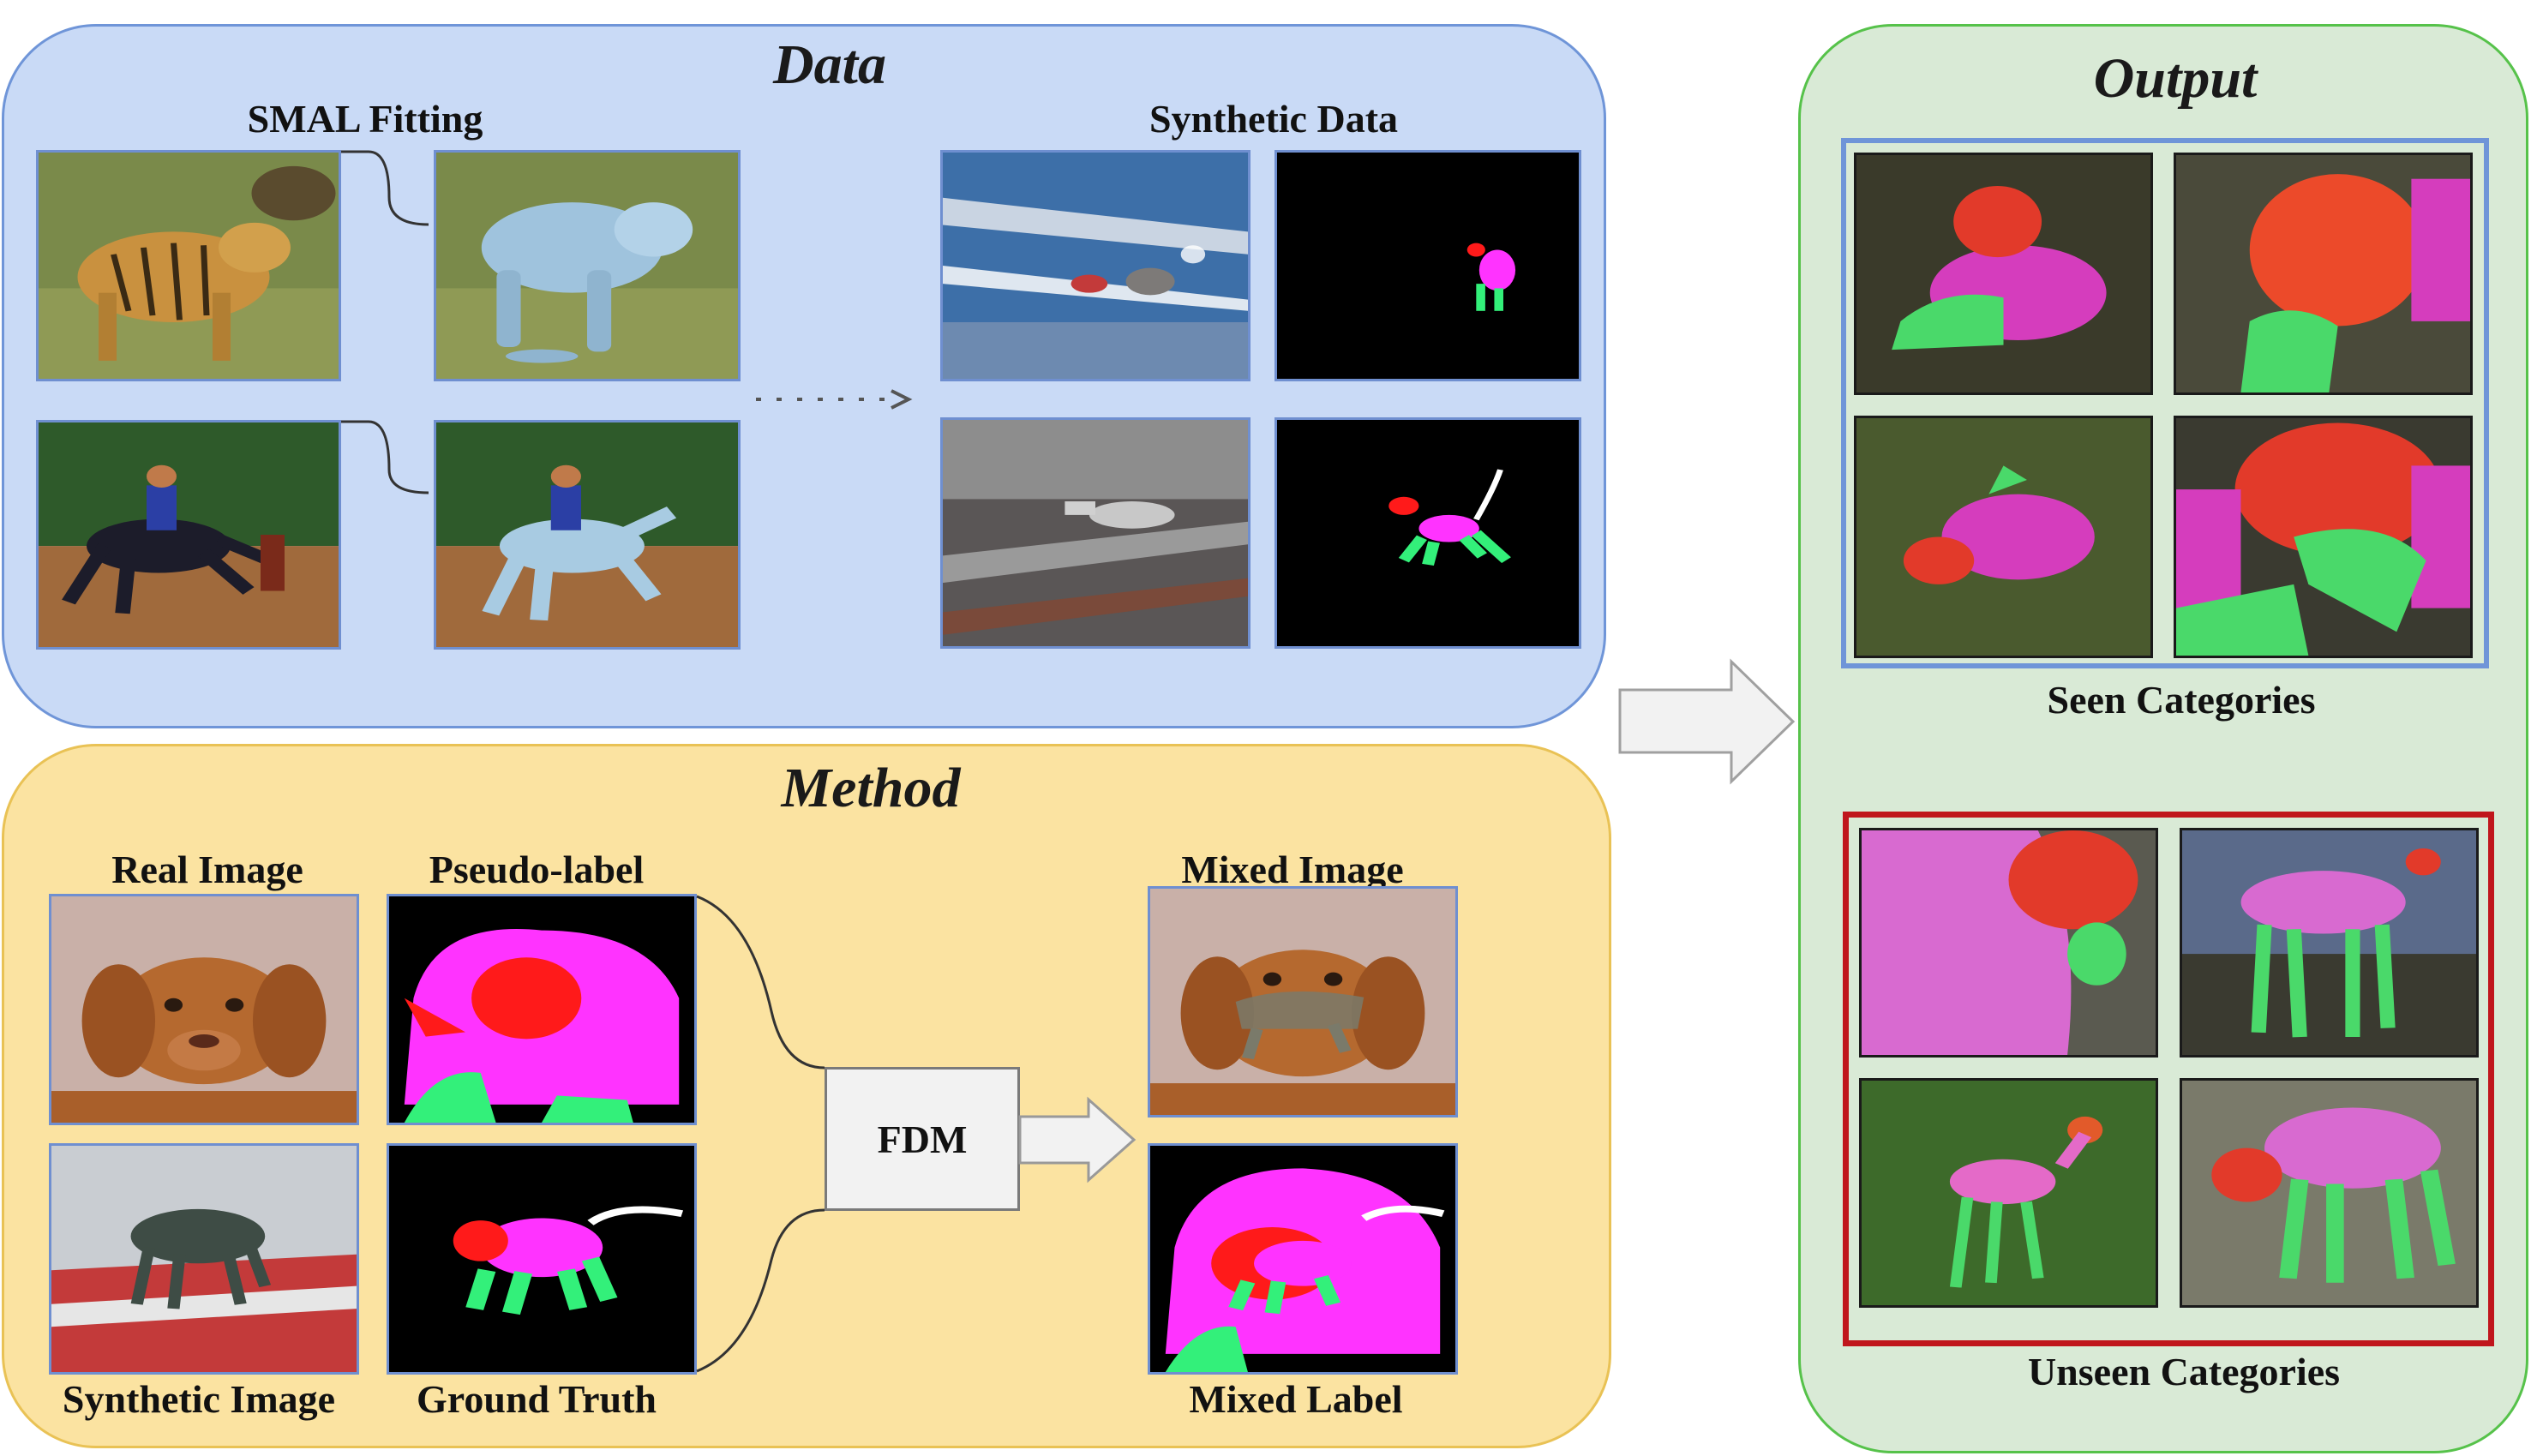 This screenshot has height=1456, width=2531. Describe the element at coordinates (385, 188) in the screenshot. I see `smal-connector-top` at that location.